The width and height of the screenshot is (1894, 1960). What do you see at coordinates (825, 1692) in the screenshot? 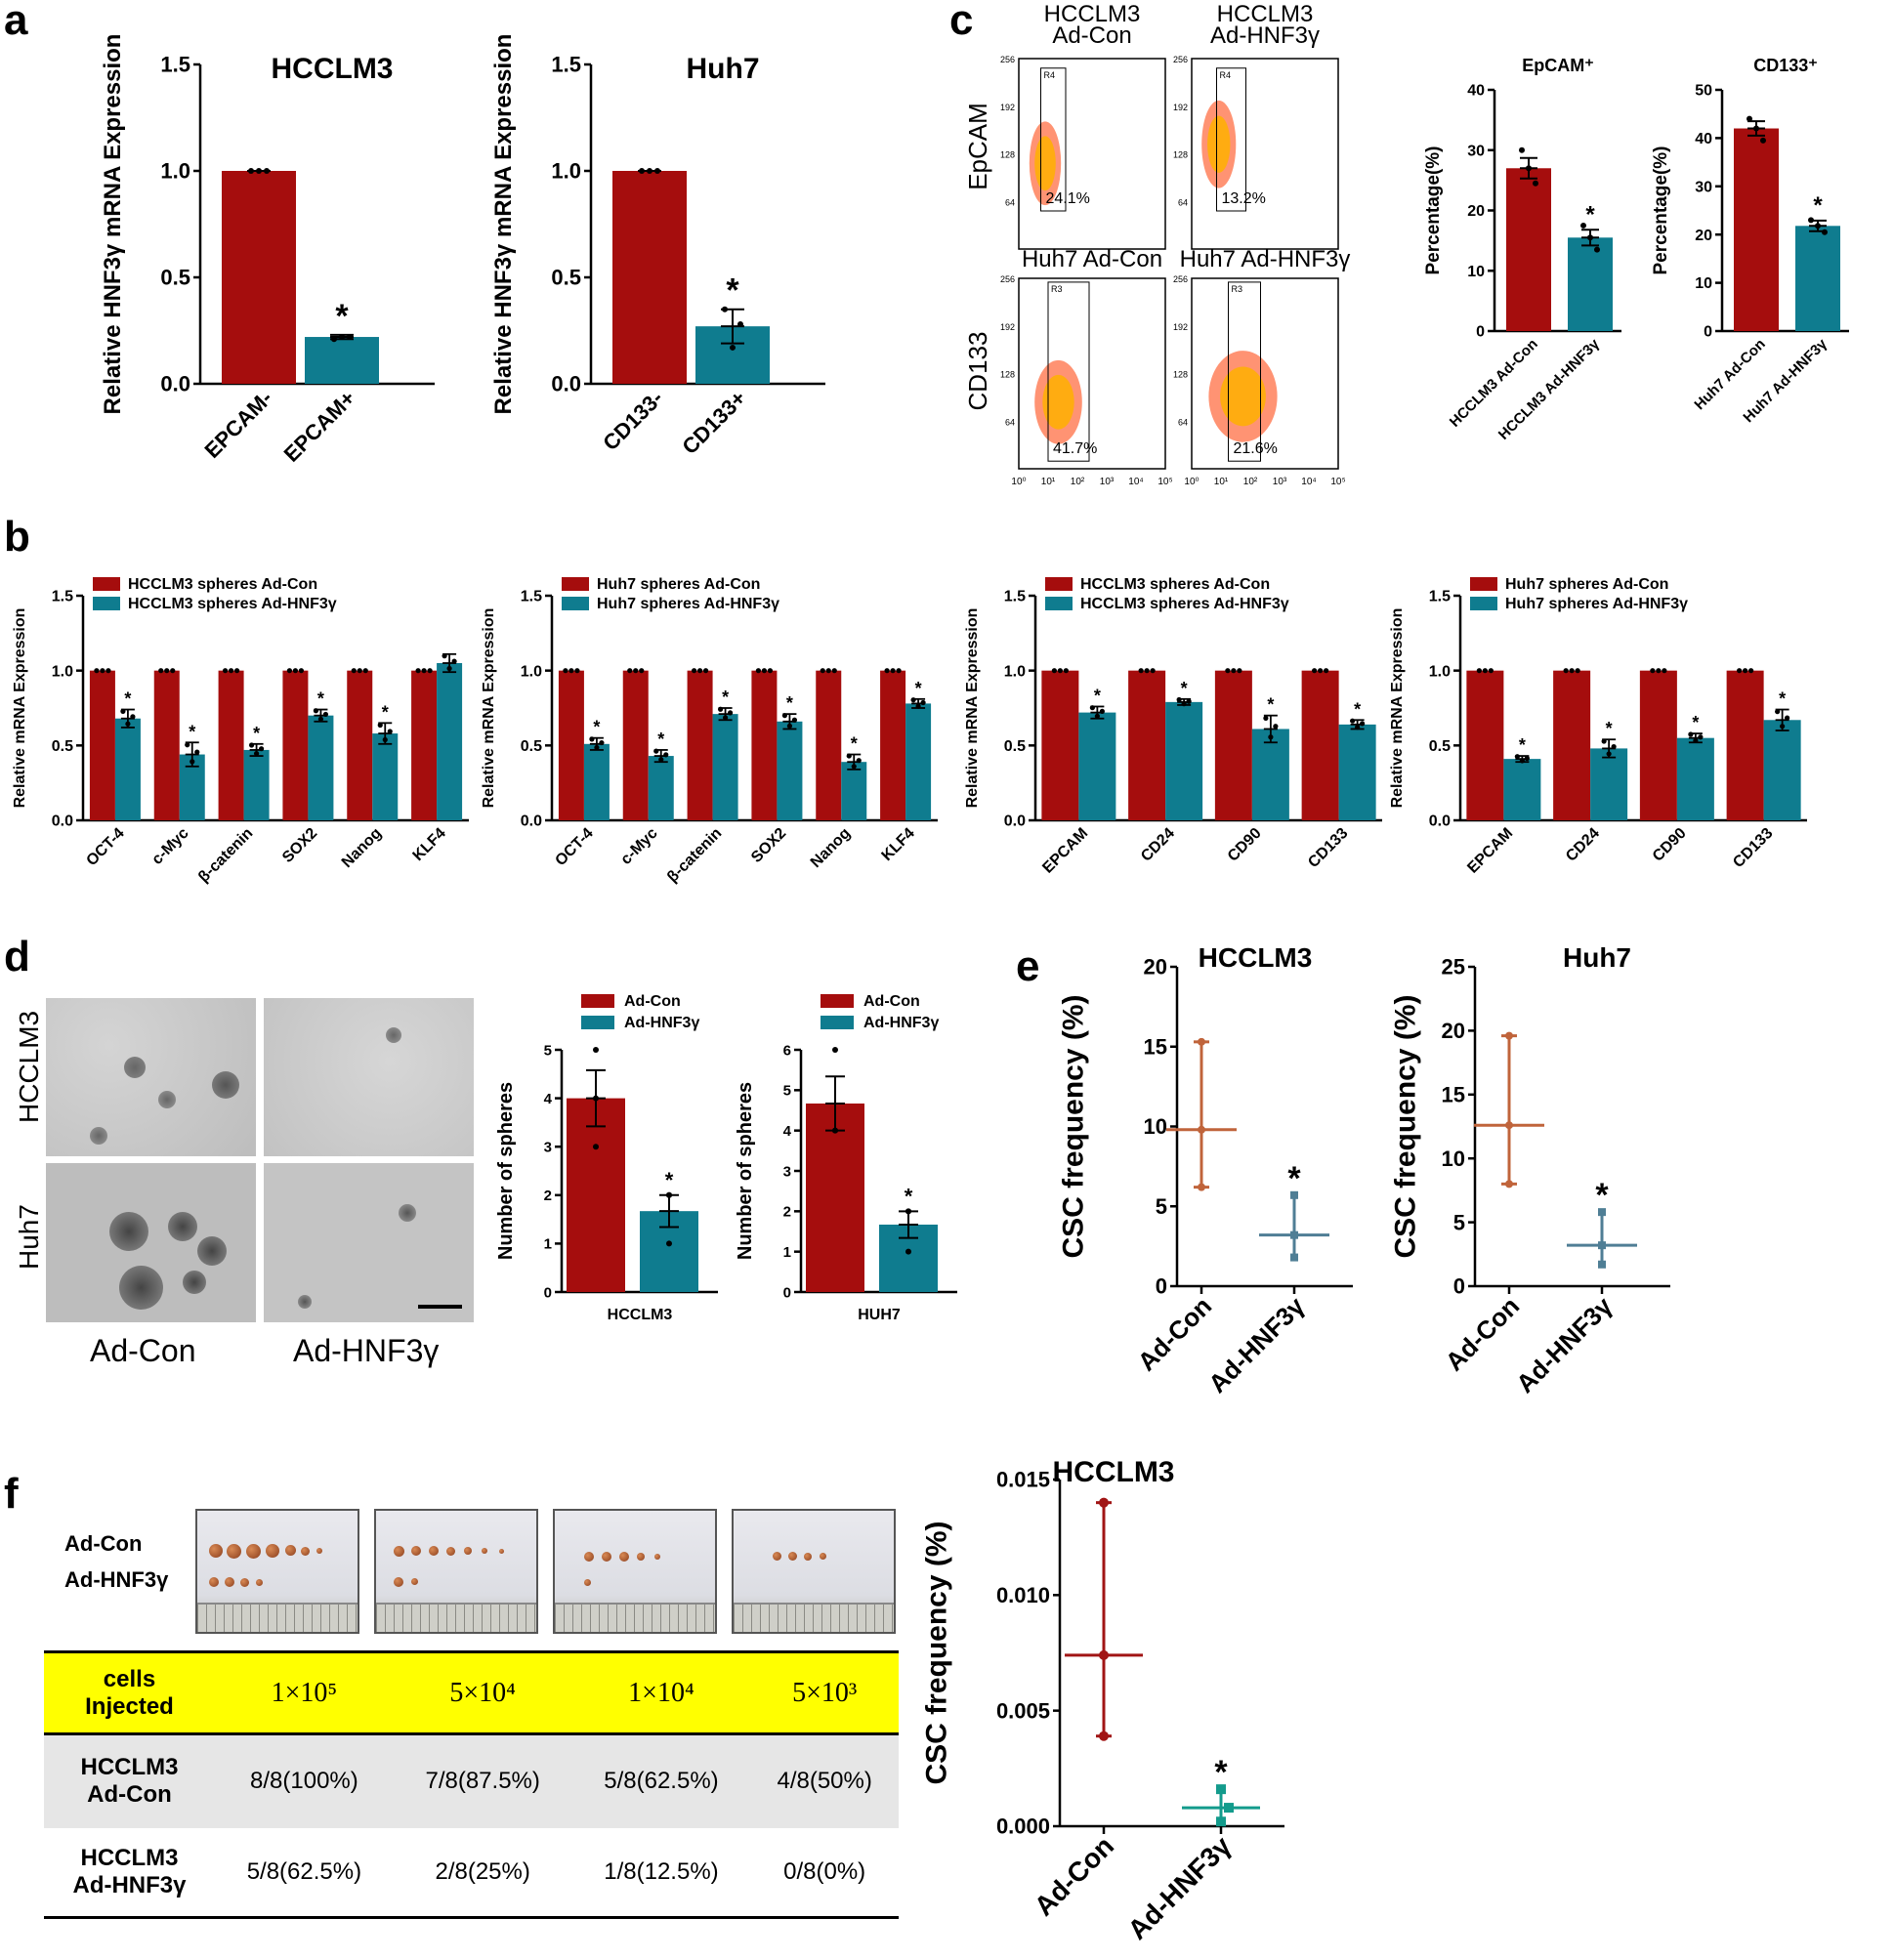
I see `table-header-cell: 5×10³` at bounding box center [825, 1692].